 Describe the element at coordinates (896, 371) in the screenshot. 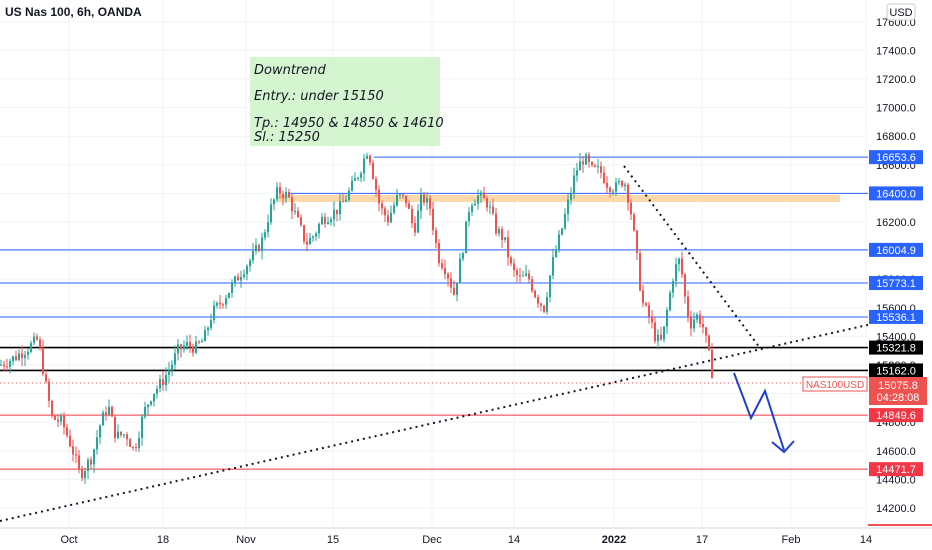

I see `level-value: 15162.0` at that location.